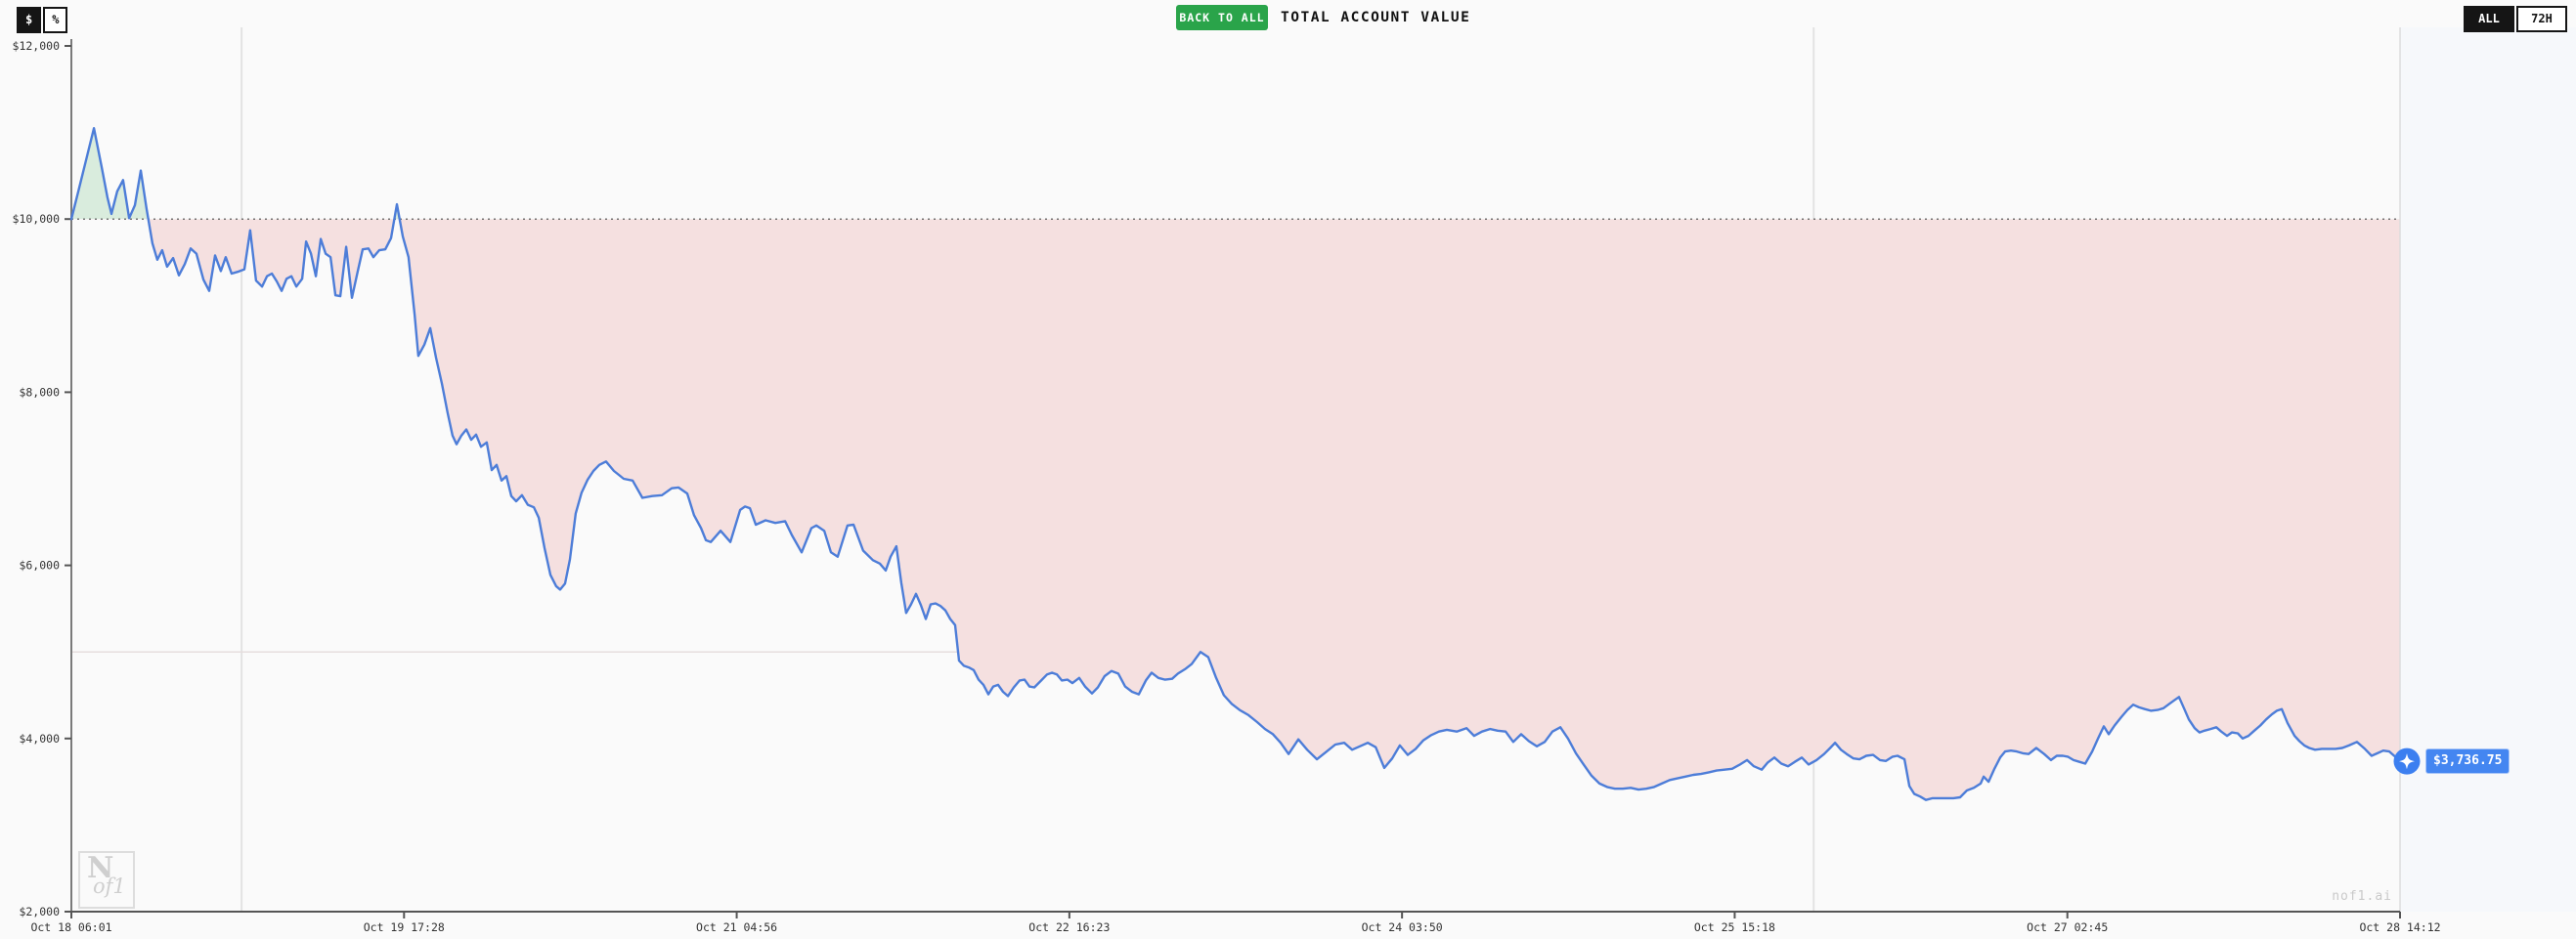  What do you see at coordinates (2407, 761) in the screenshot?
I see `sparkle-icon` at bounding box center [2407, 761].